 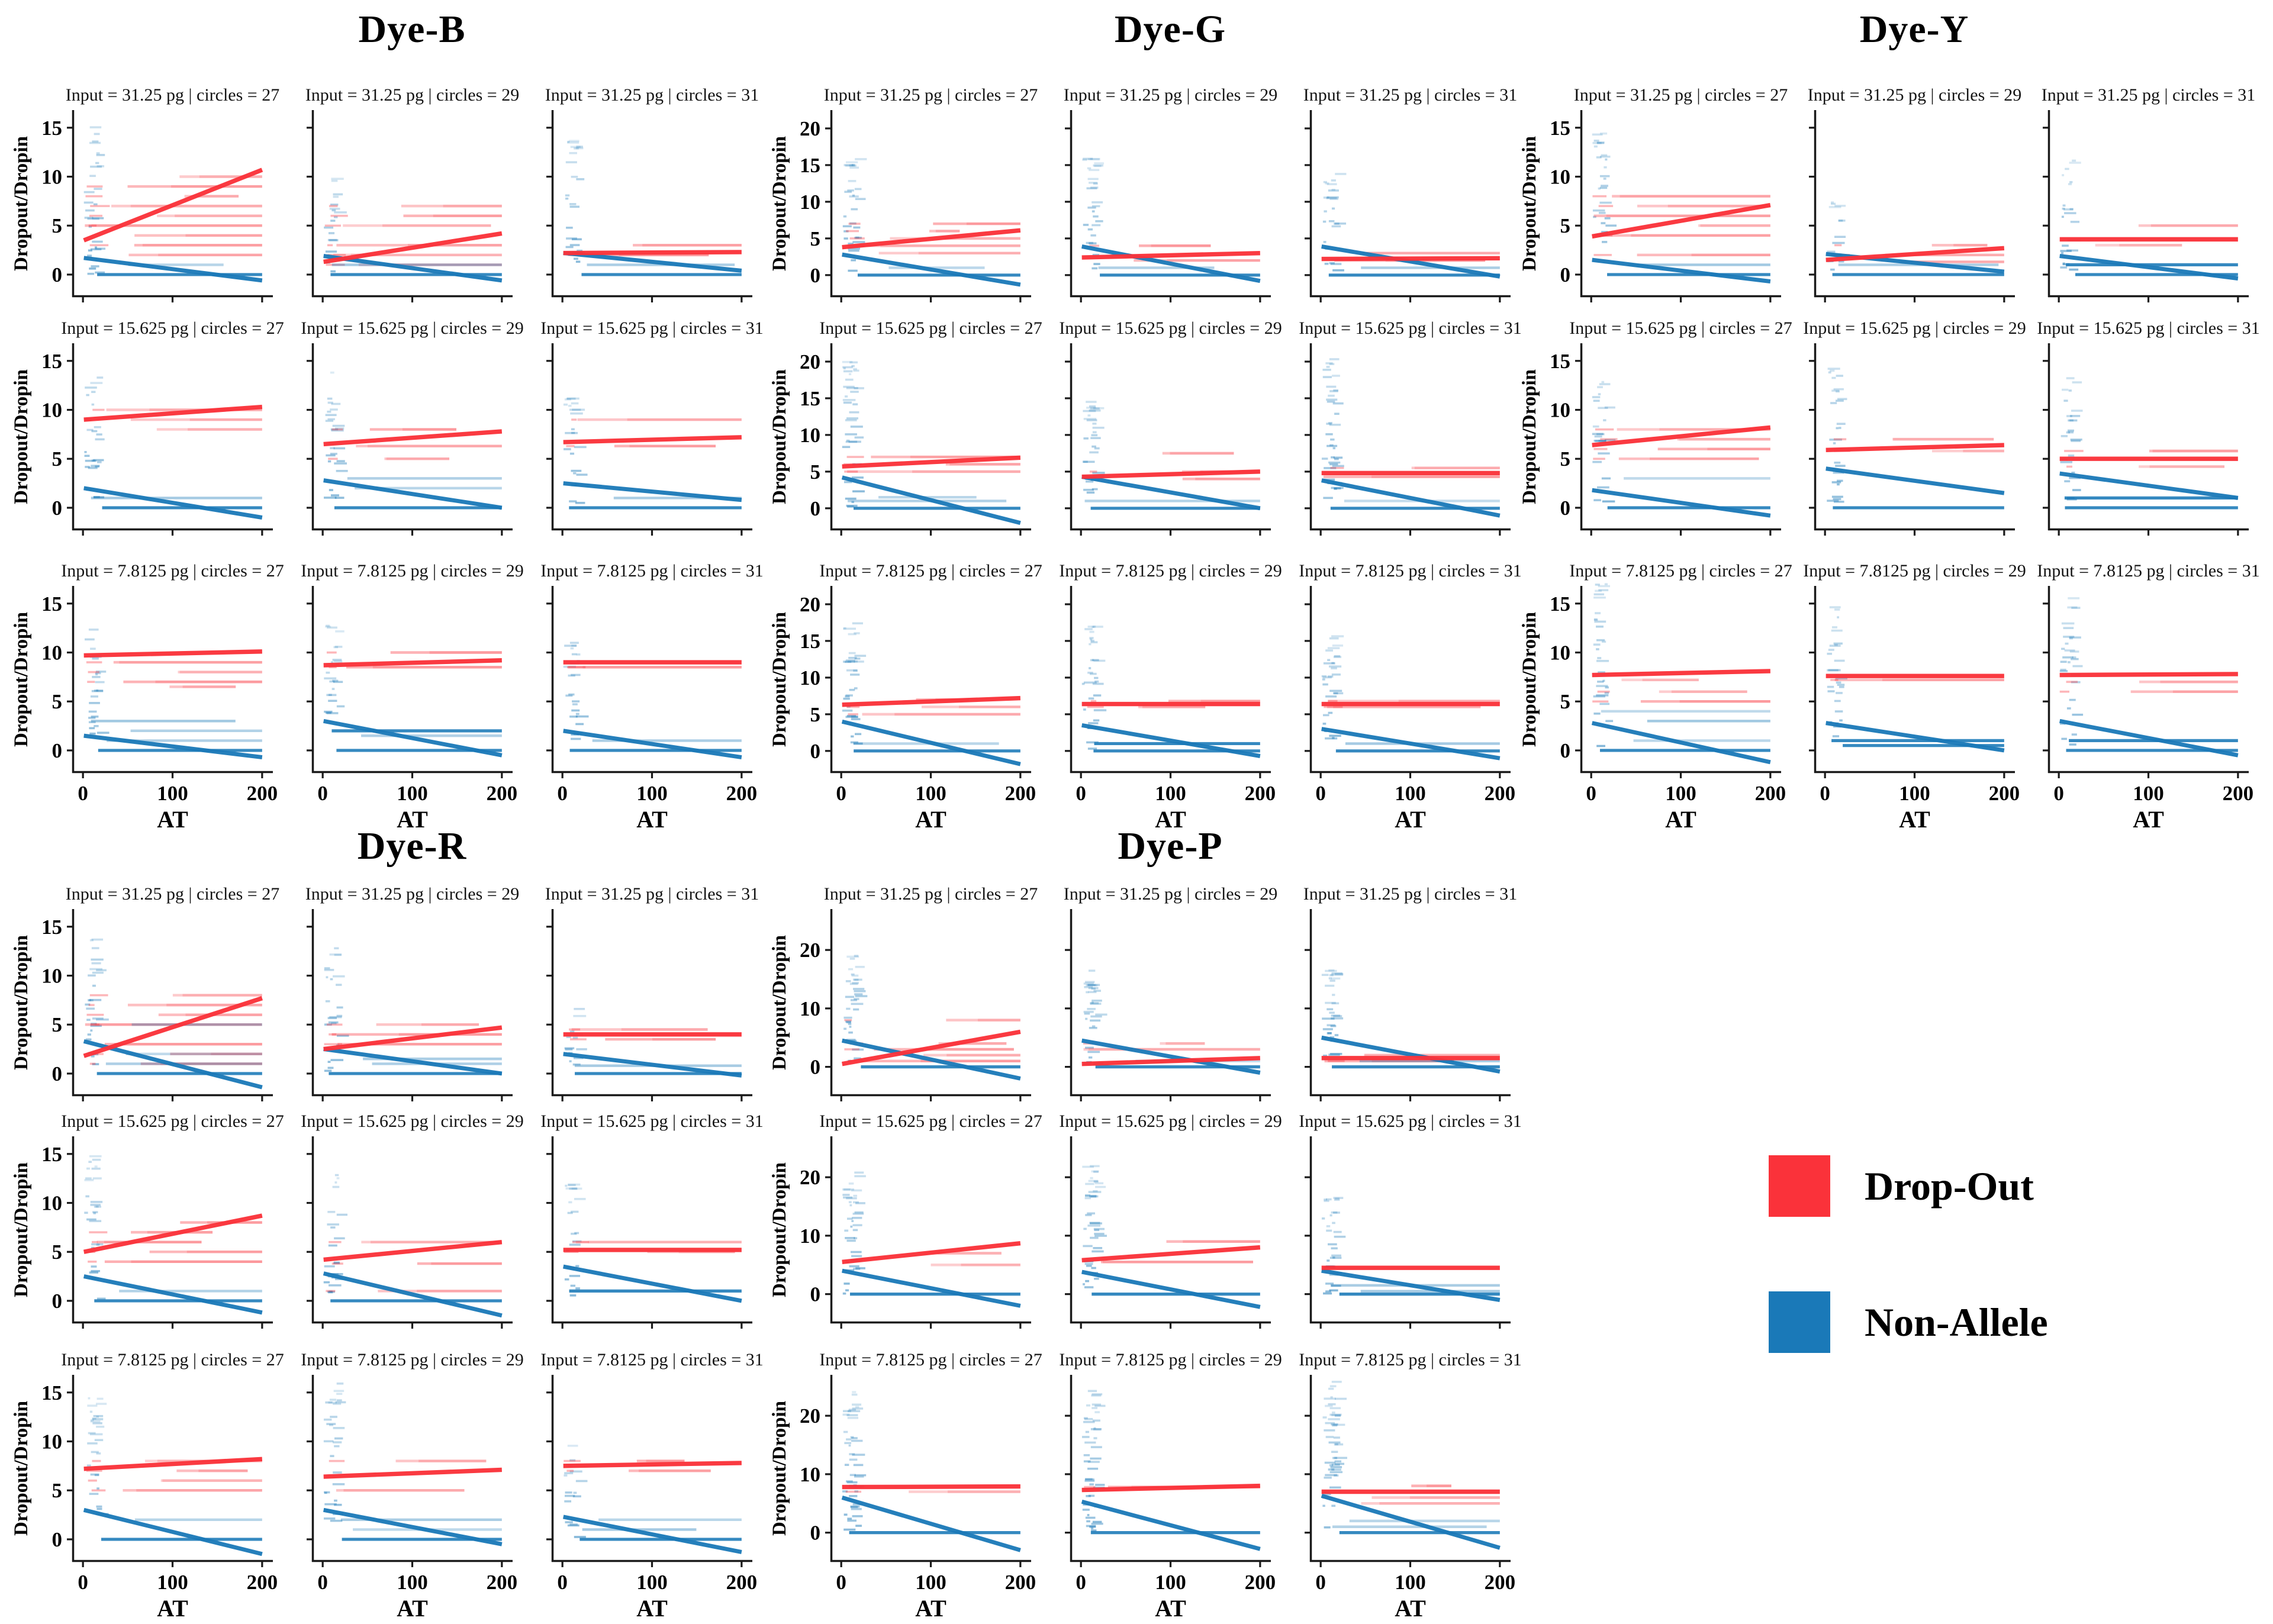 I want to click on group-title-dye-r: Dye-R, so click(x=412, y=846).